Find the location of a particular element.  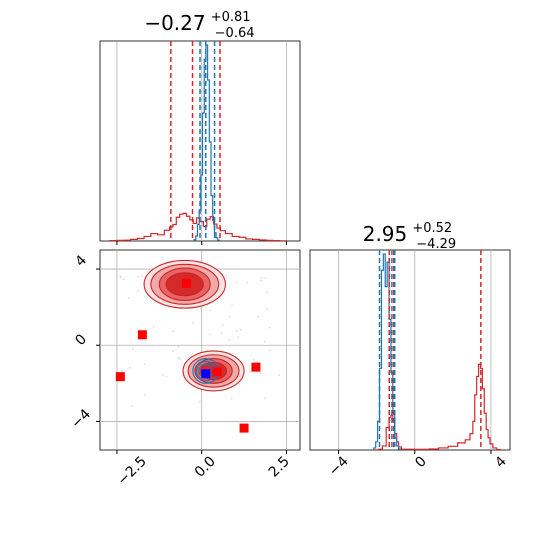

title-param1: −0.27 +0.81 −0.64 is located at coordinates (199, 23).